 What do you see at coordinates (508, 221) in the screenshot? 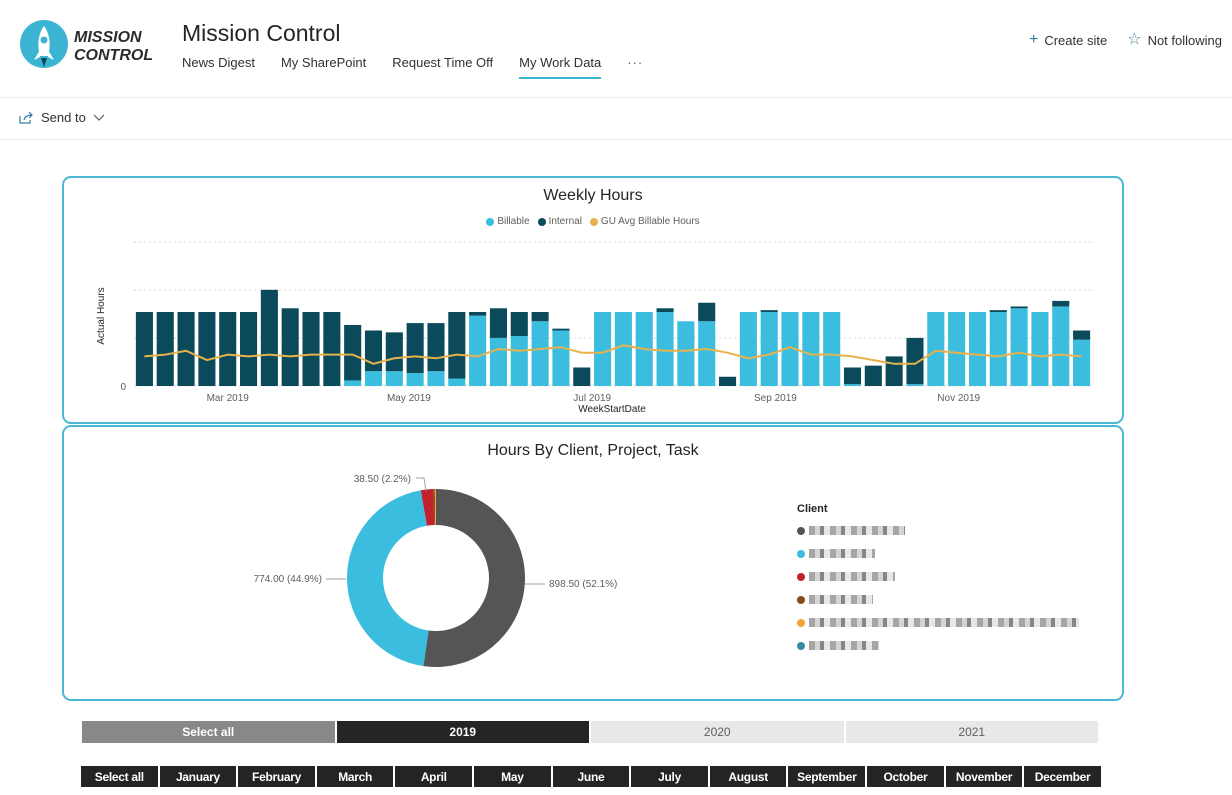
I see `legend-item-billable: Billable` at bounding box center [508, 221].